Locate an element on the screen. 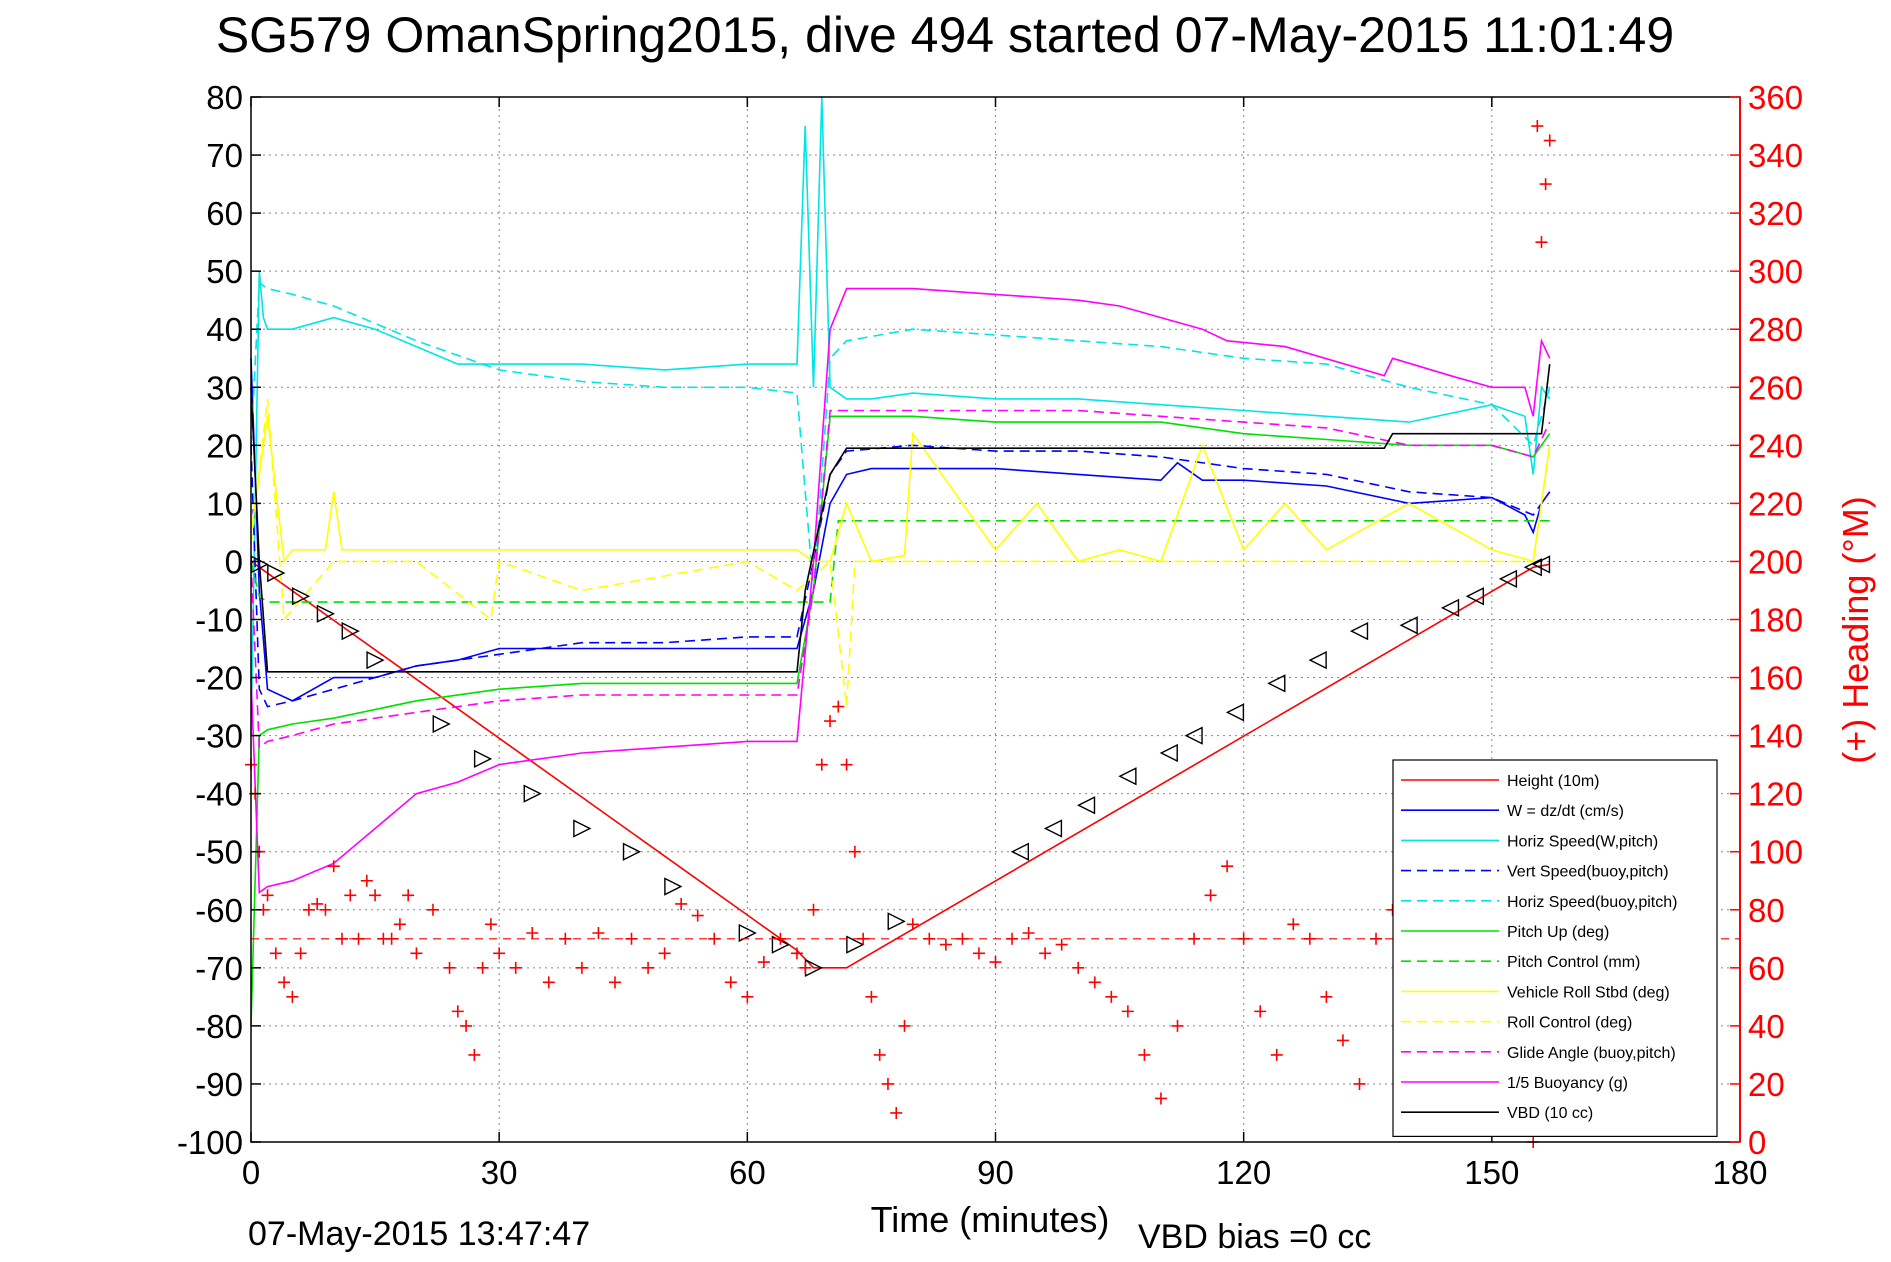  legend-label: Horiz Speed(buoy,pitch) is located at coordinates (1592, 902).